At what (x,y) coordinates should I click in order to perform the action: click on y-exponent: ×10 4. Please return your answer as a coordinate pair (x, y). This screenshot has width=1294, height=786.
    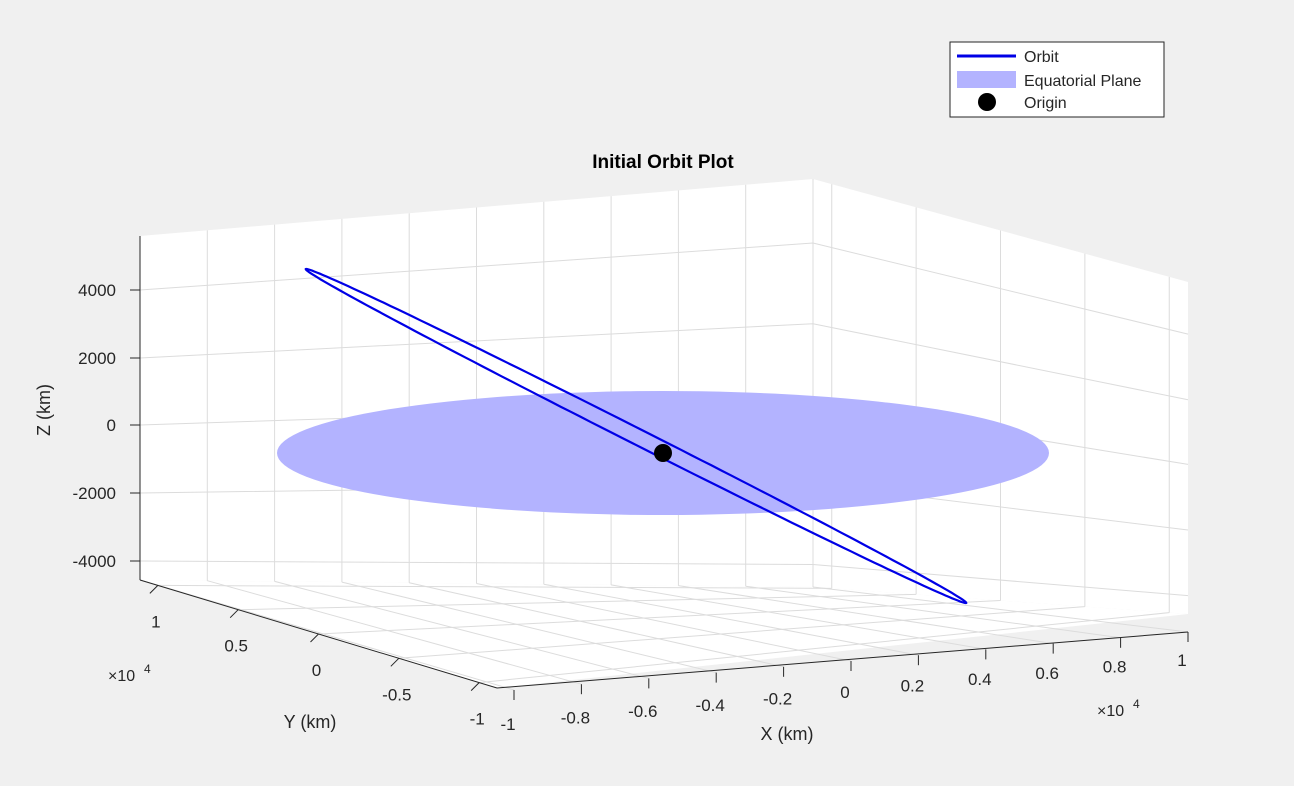
    Looking at the image, I should click on (129, 673).